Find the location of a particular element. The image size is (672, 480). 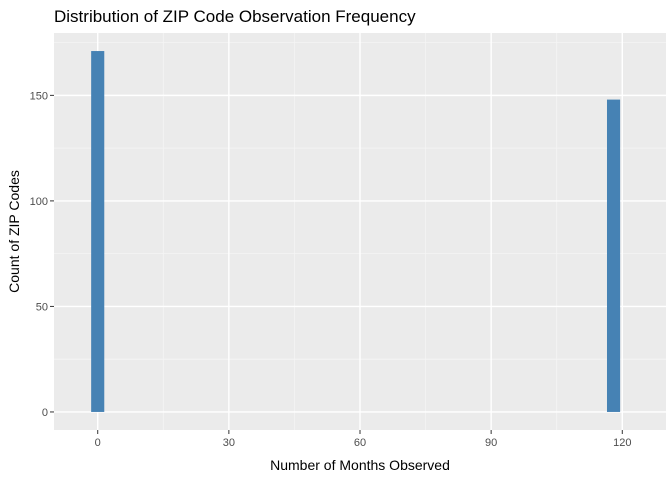

y-axis-title: Count of ZIP Codes is located at coordinates (14, 231).